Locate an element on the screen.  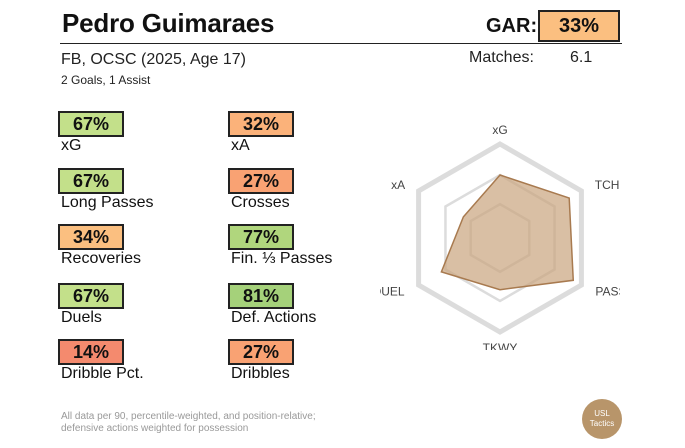
radar-series-area is located at coordinates (507, 232).